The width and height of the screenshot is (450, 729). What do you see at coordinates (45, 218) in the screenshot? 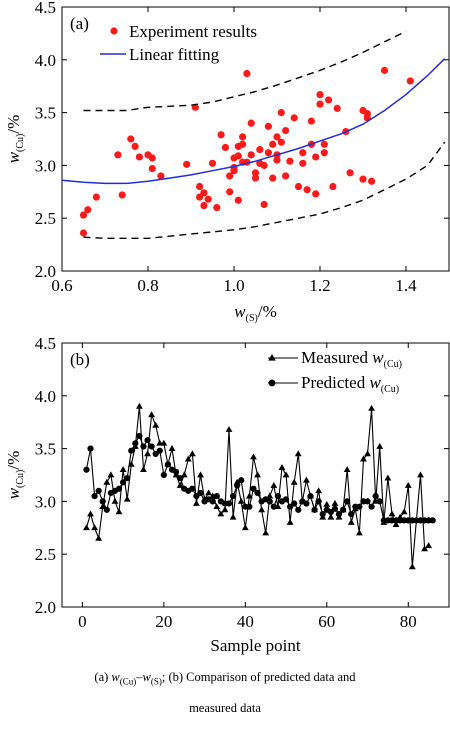
I see `y-tick-label: 2.5` at bounding box center [45, 218].